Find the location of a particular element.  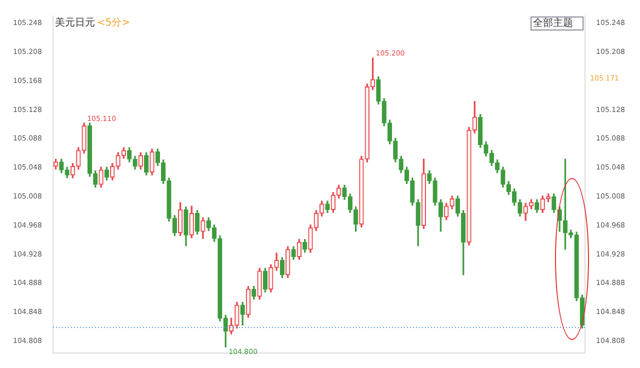

chart-subtitle: <5分> is located at coordinates (113, 22).